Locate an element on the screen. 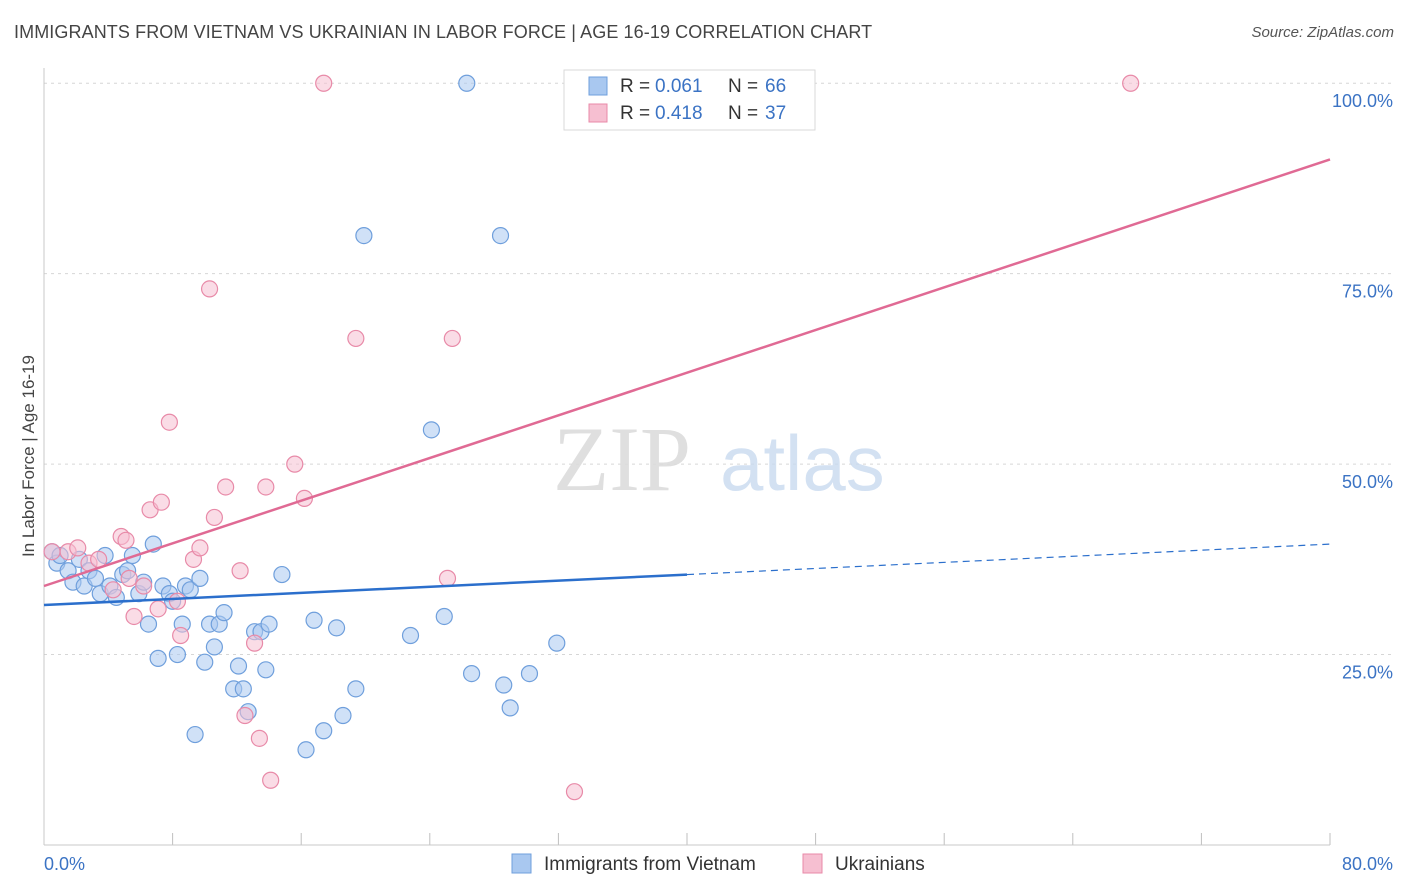 This screenshot has height=892, width=1406. legend-bottom-label-vietnam: Immigrants from Vietnam is located at coordinates (650, 864).